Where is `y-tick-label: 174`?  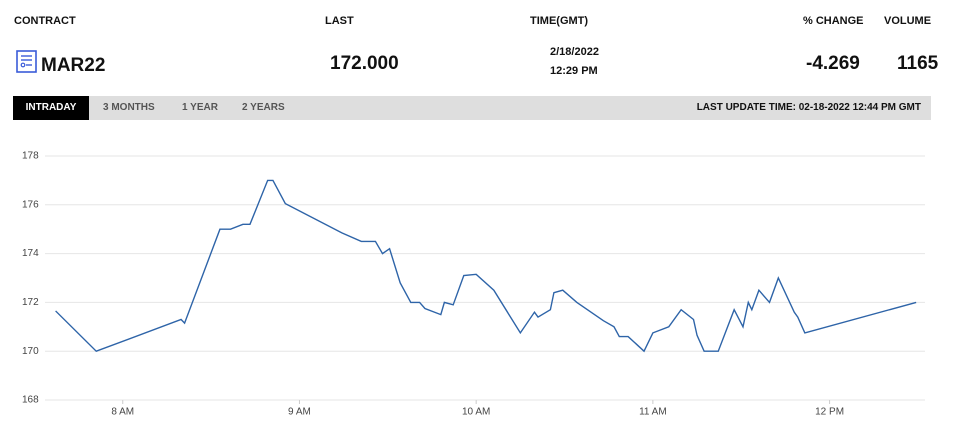
y-tick-label: 174 is located at coordinates (30, 253).